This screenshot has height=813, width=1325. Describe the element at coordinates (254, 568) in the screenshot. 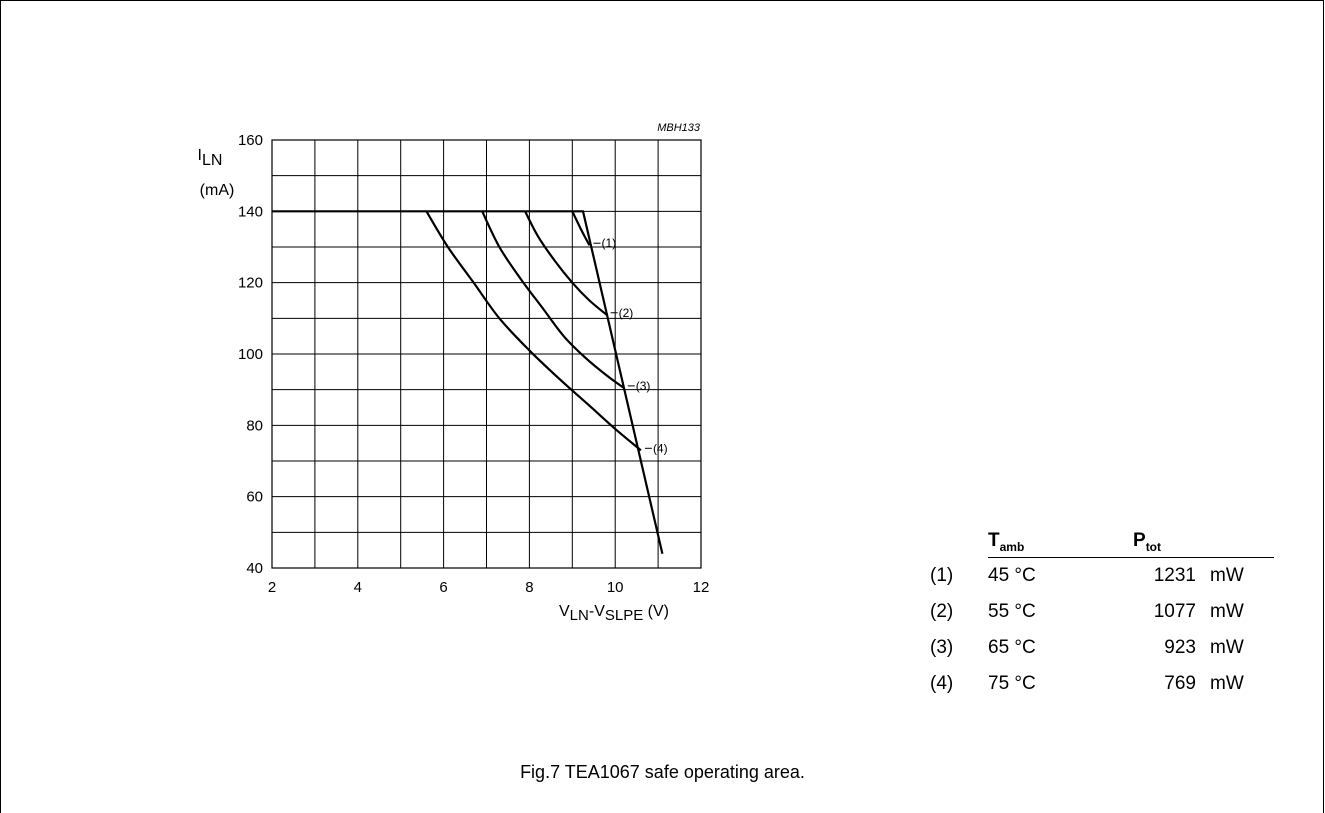

I see `y-tick-label: 40` at that location.